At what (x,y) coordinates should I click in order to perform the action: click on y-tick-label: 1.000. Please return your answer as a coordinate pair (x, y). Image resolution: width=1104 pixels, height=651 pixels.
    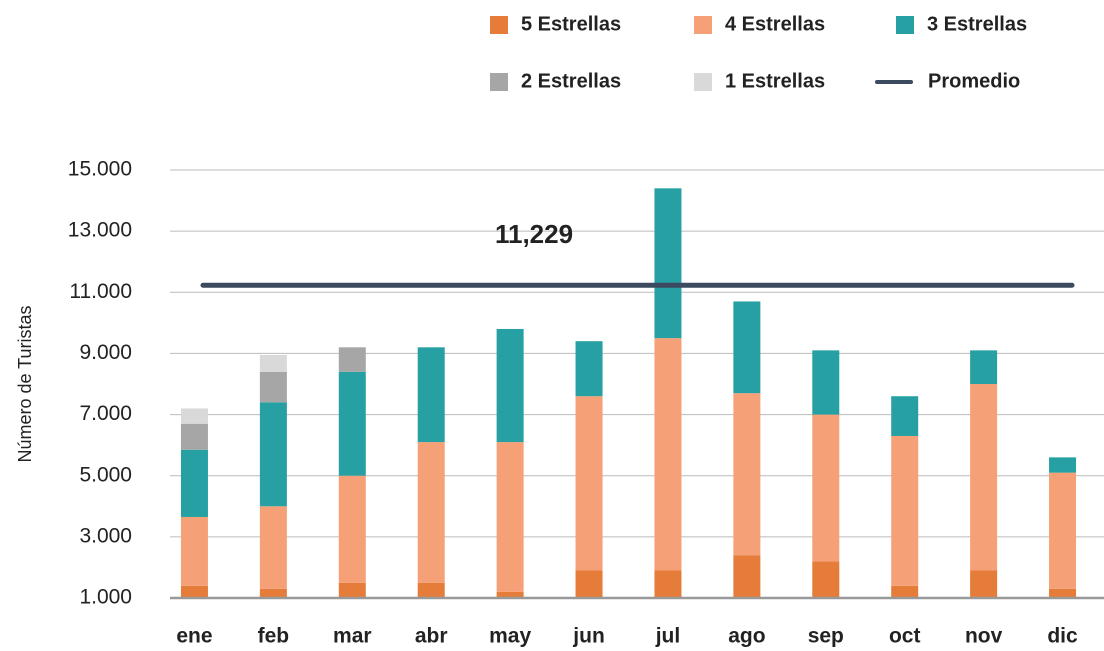
    Looking at the image, I should click on (105, 597).